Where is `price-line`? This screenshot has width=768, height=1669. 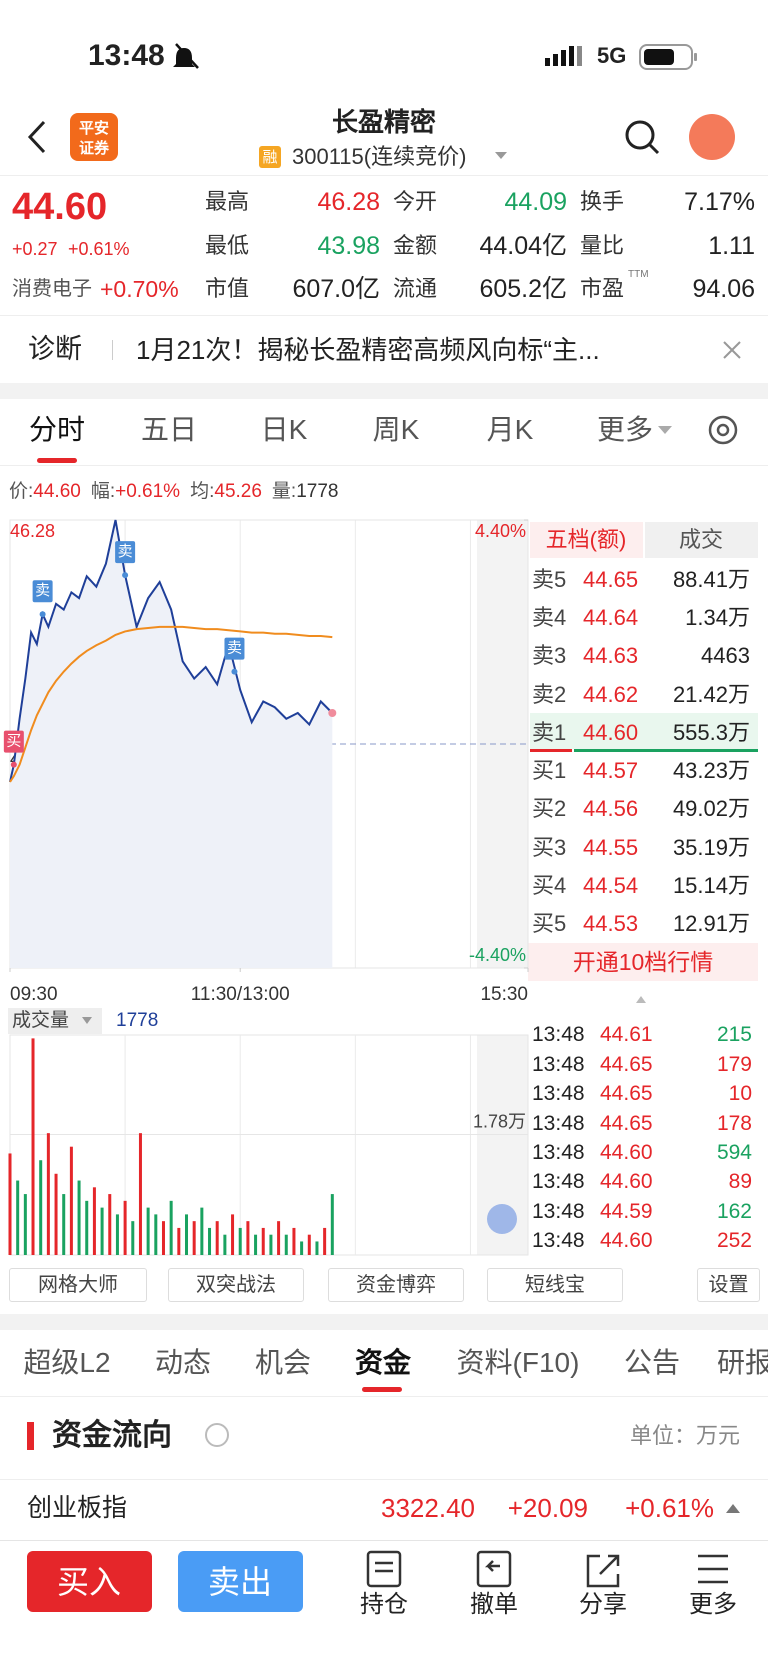
price-line is located at coordinates (171, 651).